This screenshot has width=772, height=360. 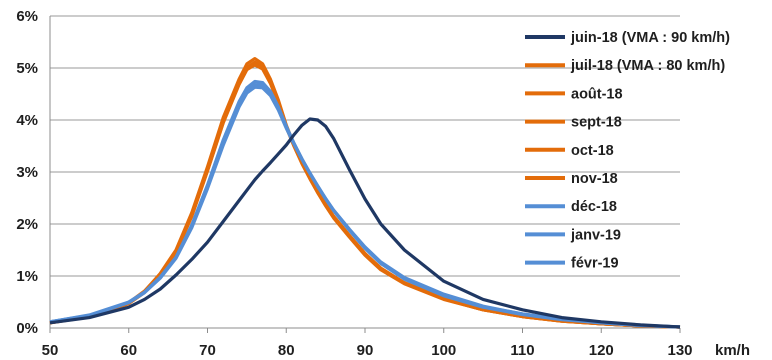 What do you see at coordinates (732, 350) in the screenshot?
I see `x-axis-unit-label: km/h` at bounding box center [732, 350].